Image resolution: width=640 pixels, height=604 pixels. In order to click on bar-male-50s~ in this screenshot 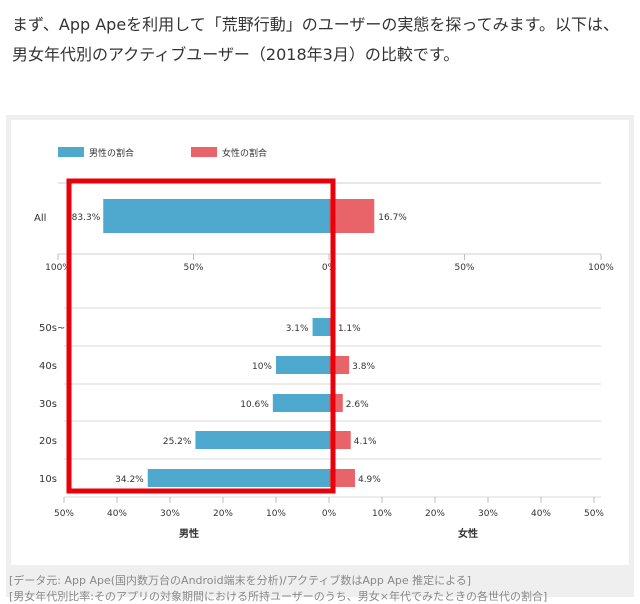, I will do `click(320, 327)`.